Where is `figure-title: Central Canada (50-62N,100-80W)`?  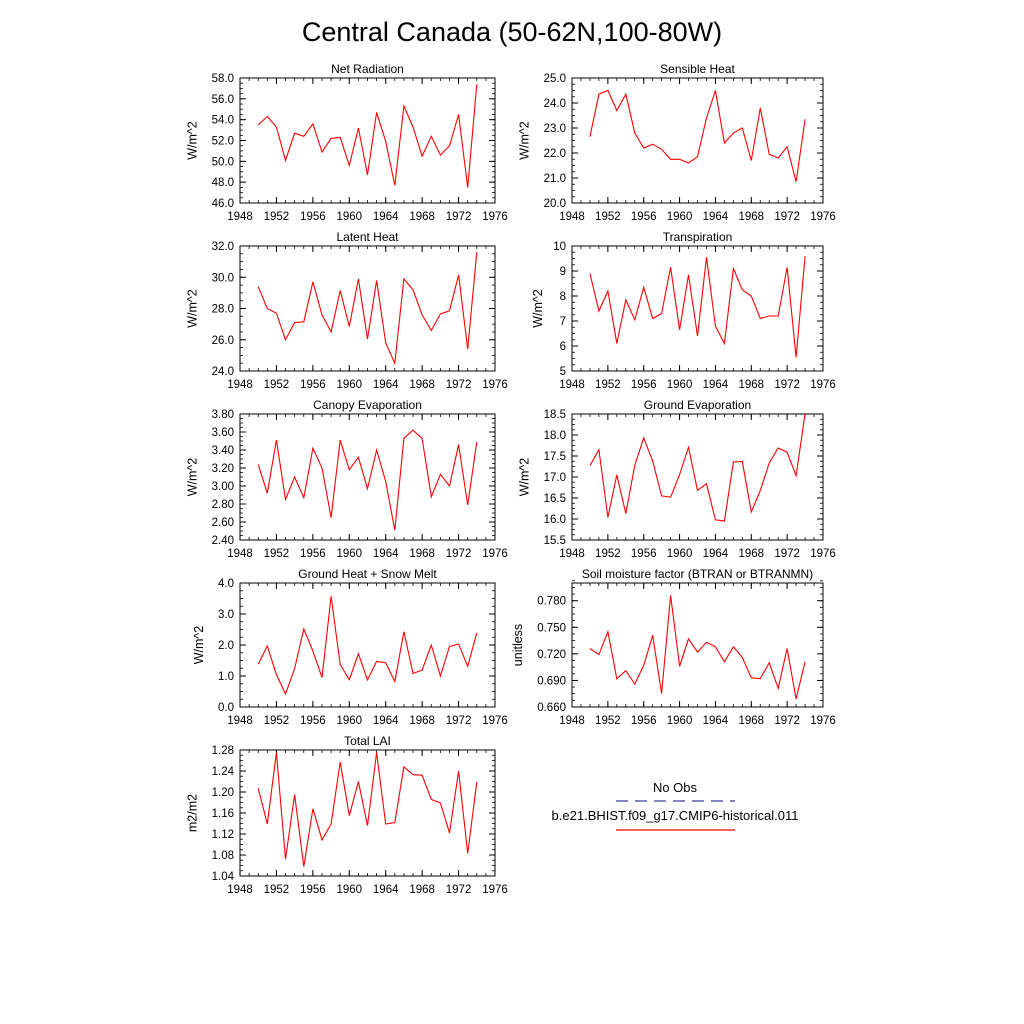 figure-title: Central Canada (50-62N,100-80W) is located at coordinates (512, 32).